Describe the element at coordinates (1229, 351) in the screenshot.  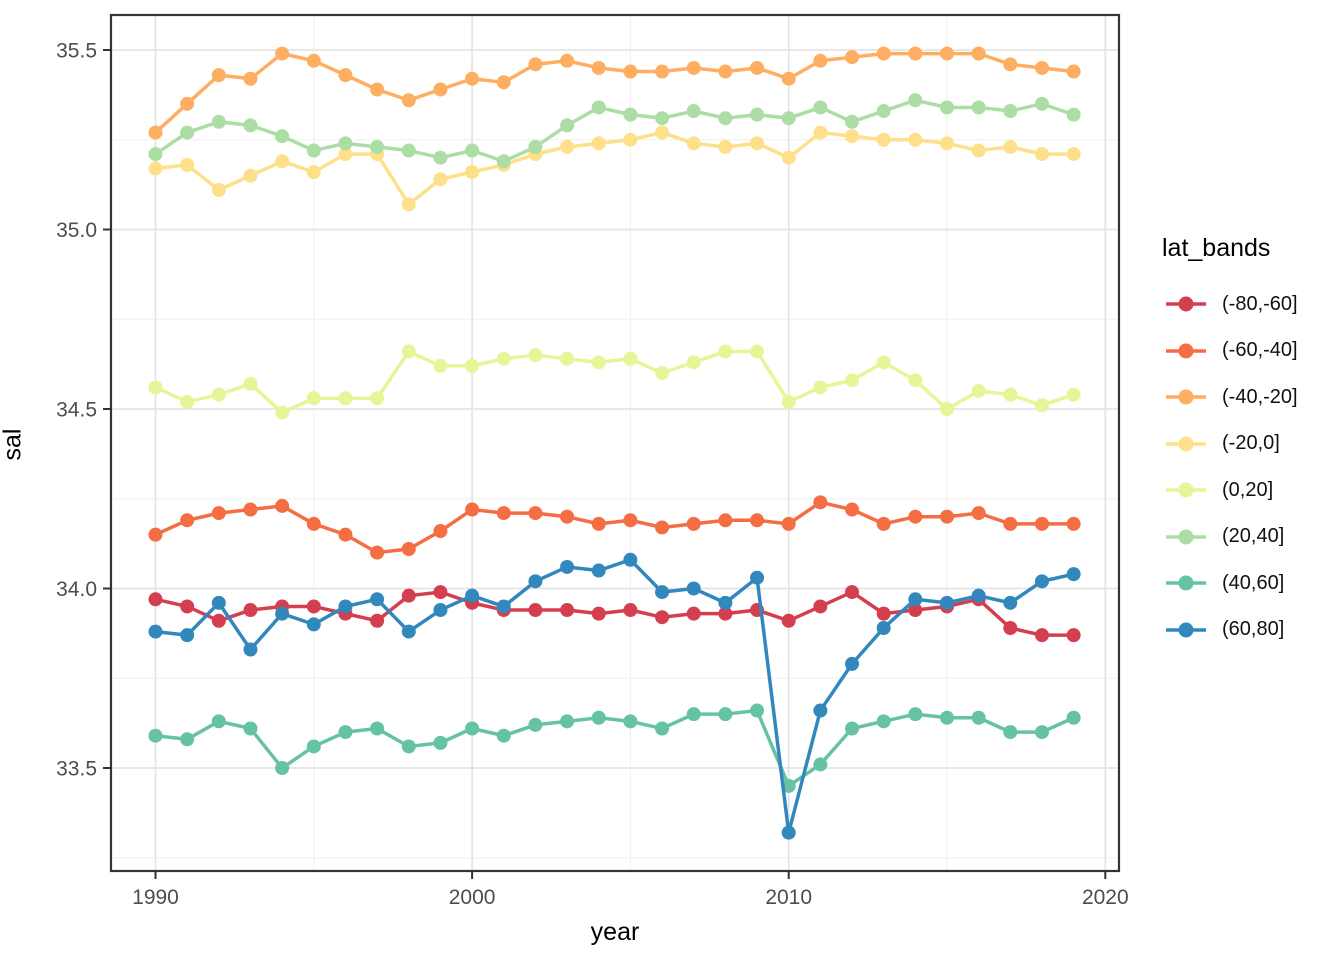
I see `legend-item: (-60,-40]` at that location.